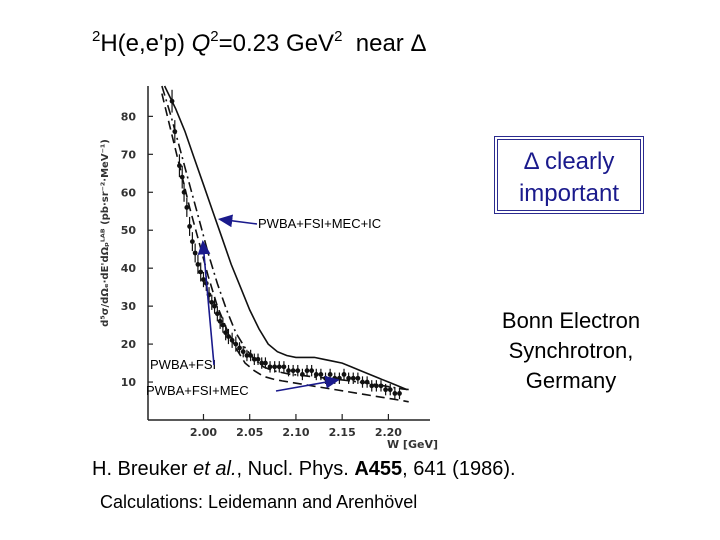 This screenshot has width=720, height=540. What do you see at coordinates (129, 116) in the screenshot?
I see `y-tick-label: 80` at bounding box center [129, 116].